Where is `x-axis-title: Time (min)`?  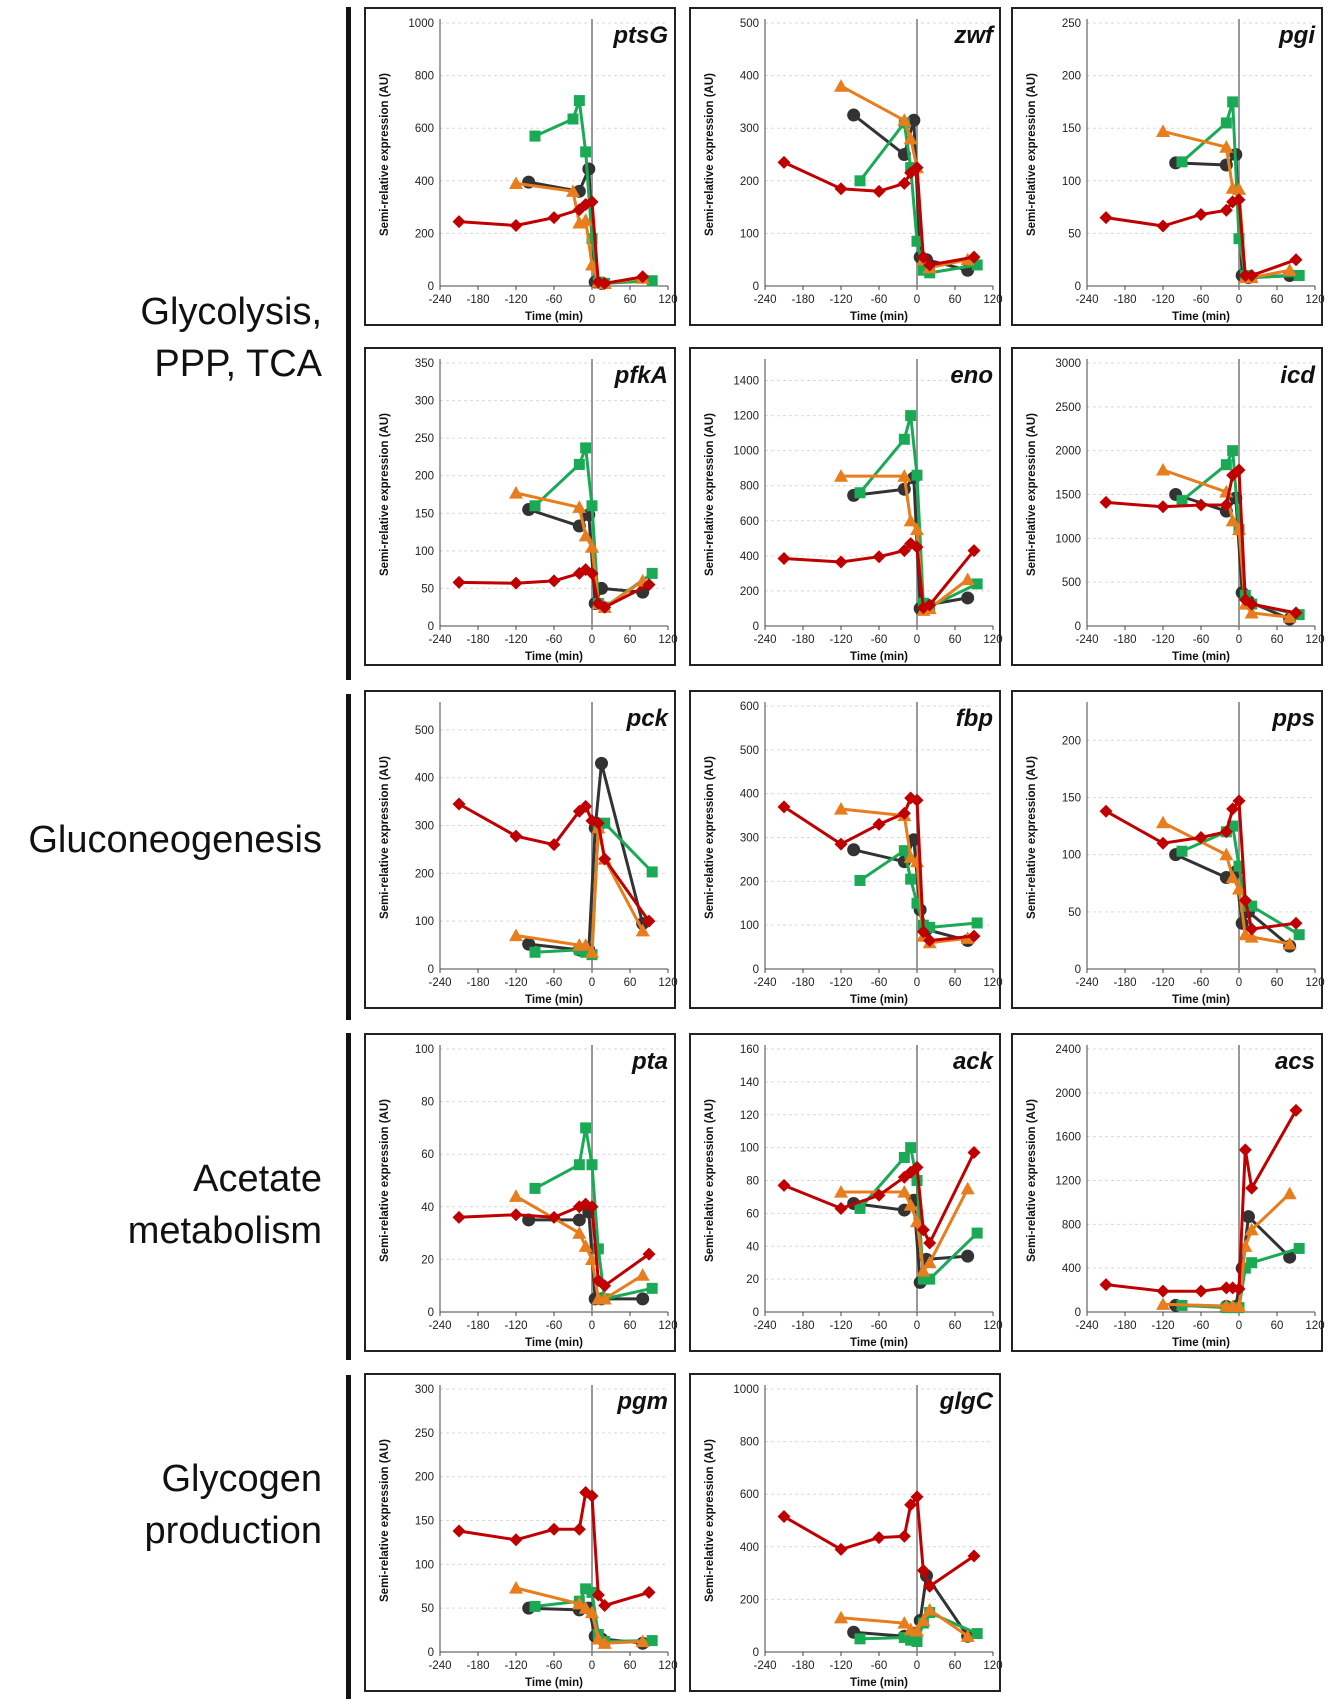 x-axis-title: Time (min) is located at coordinates (554, 317).